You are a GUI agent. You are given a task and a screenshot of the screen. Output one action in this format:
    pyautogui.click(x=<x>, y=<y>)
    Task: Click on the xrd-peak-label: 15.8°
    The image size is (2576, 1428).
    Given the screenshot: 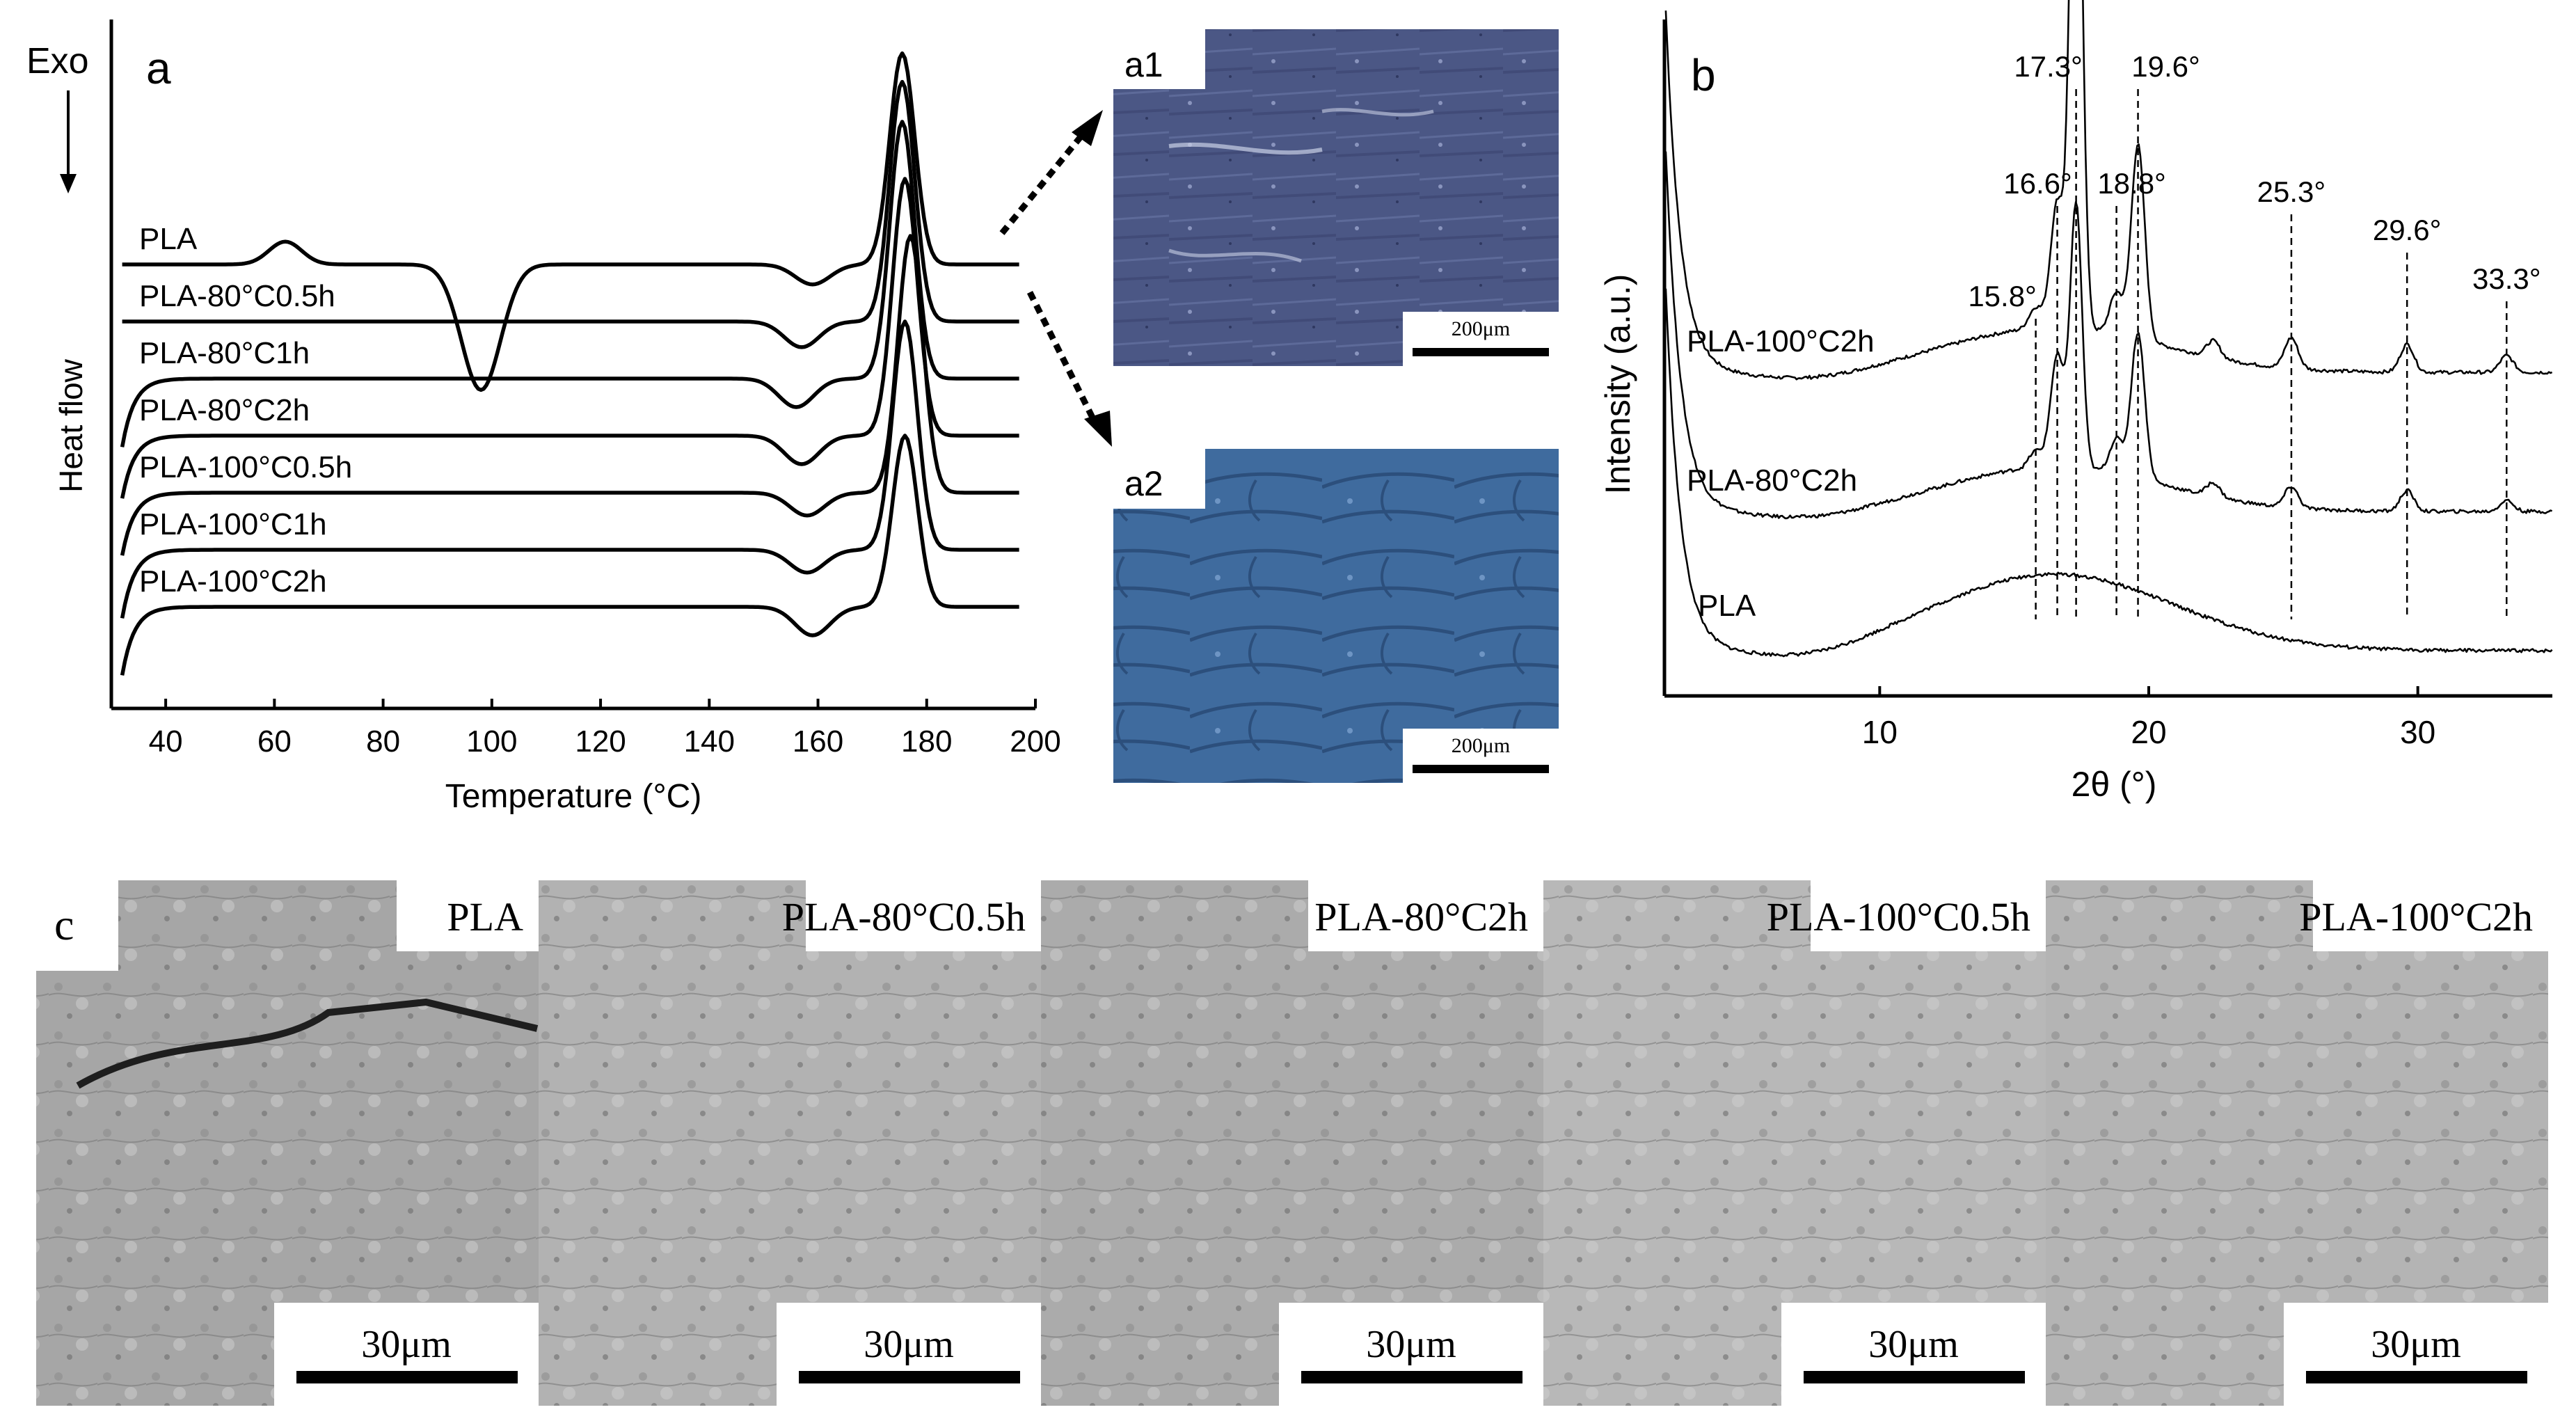 What is the action you would take?
    pyautogui.click(x=2002, y=296)
    